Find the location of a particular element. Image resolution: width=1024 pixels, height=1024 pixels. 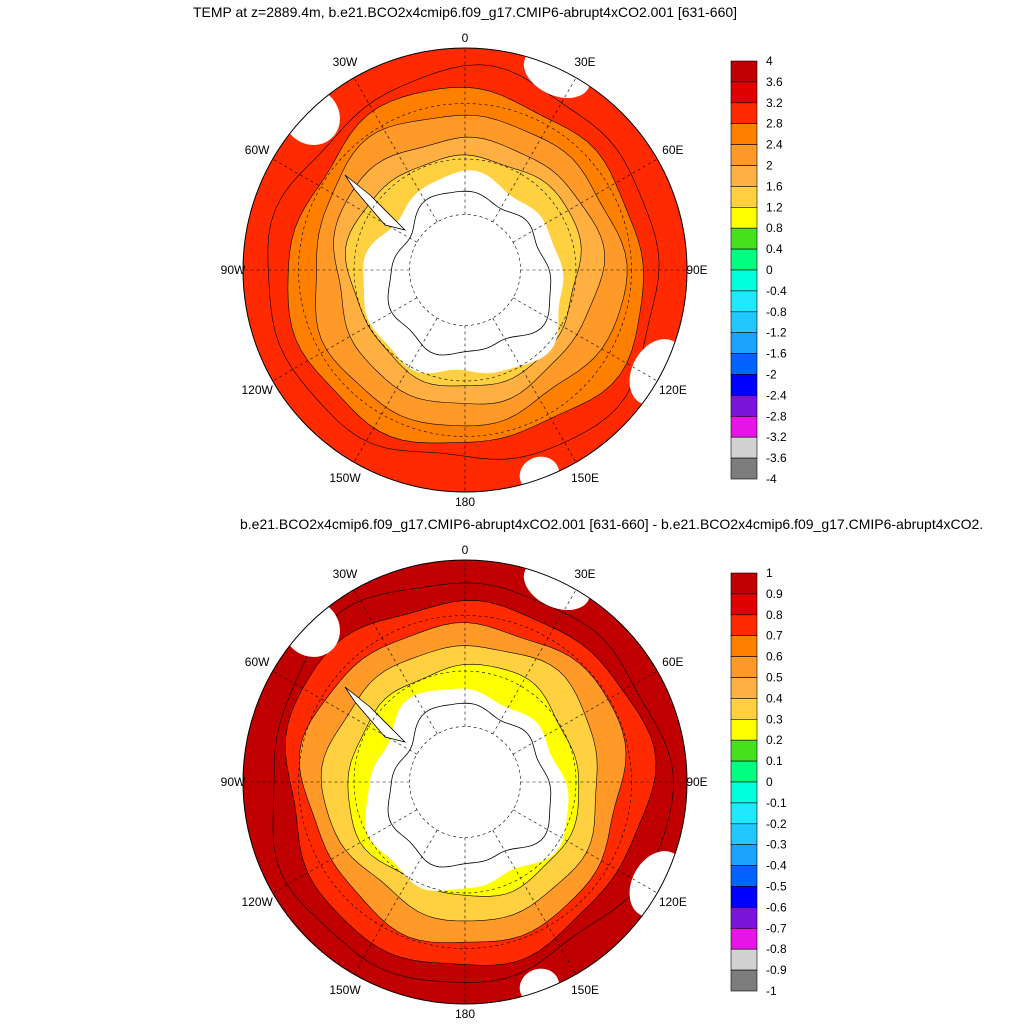

colorbar-label: -0.7 is located at coordinates (776, 928).